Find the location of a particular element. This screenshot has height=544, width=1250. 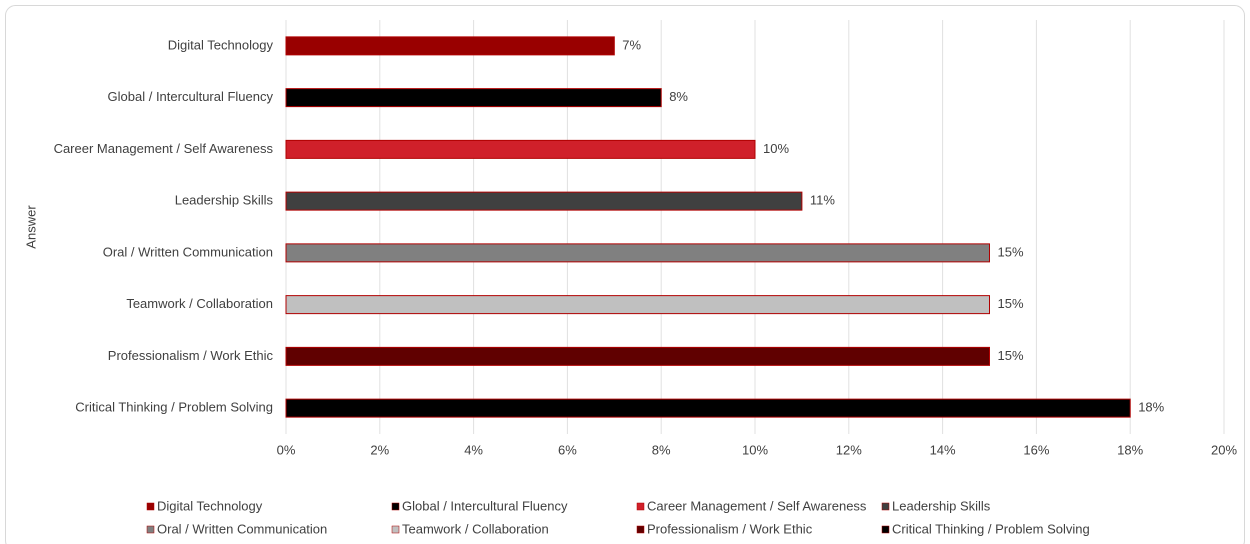

data-label: 8% is located at coordinates (678, 96).